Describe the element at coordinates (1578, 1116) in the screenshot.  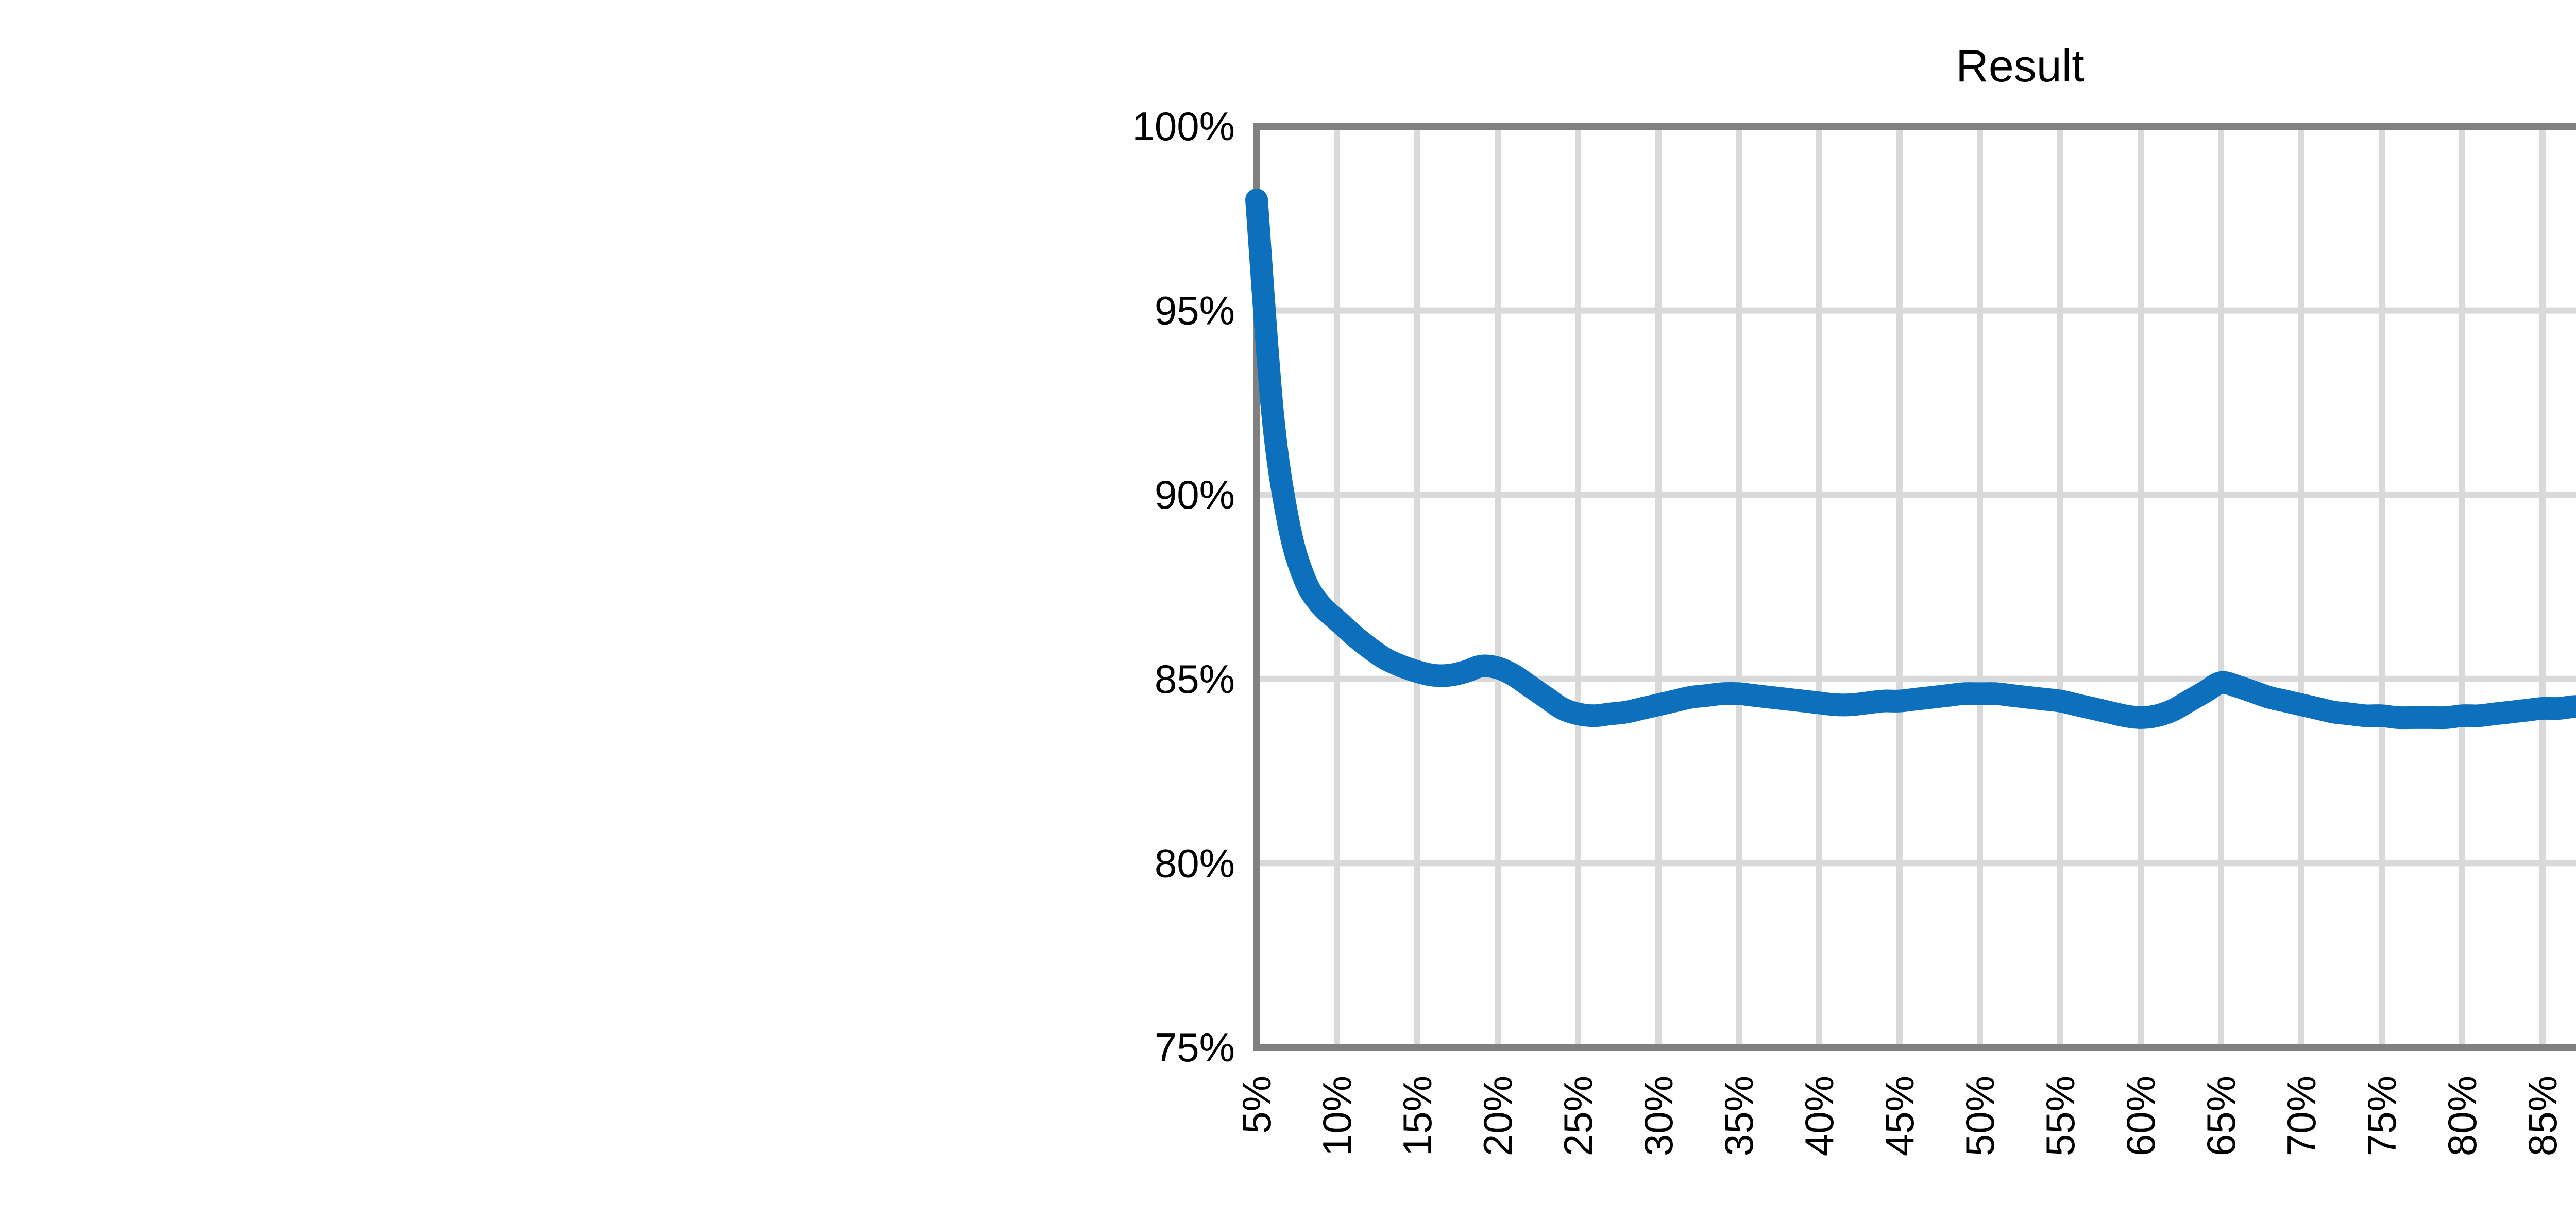
I see `x-tick-label: 25%` at that location.